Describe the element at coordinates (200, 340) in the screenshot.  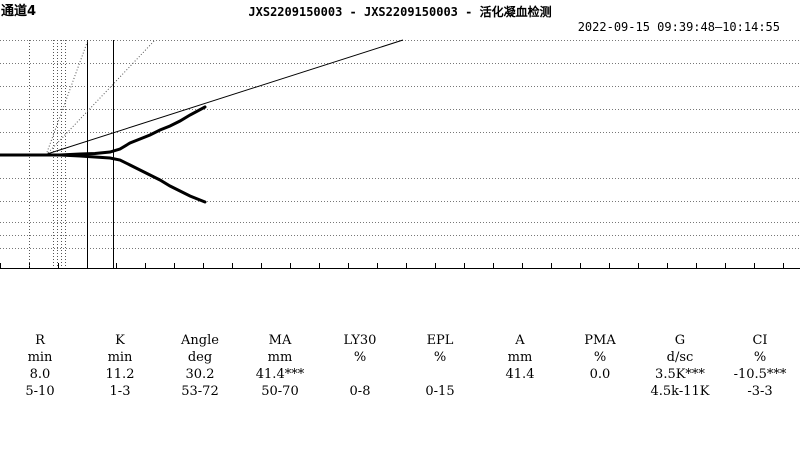
I see `param-name: Angle` at that location.